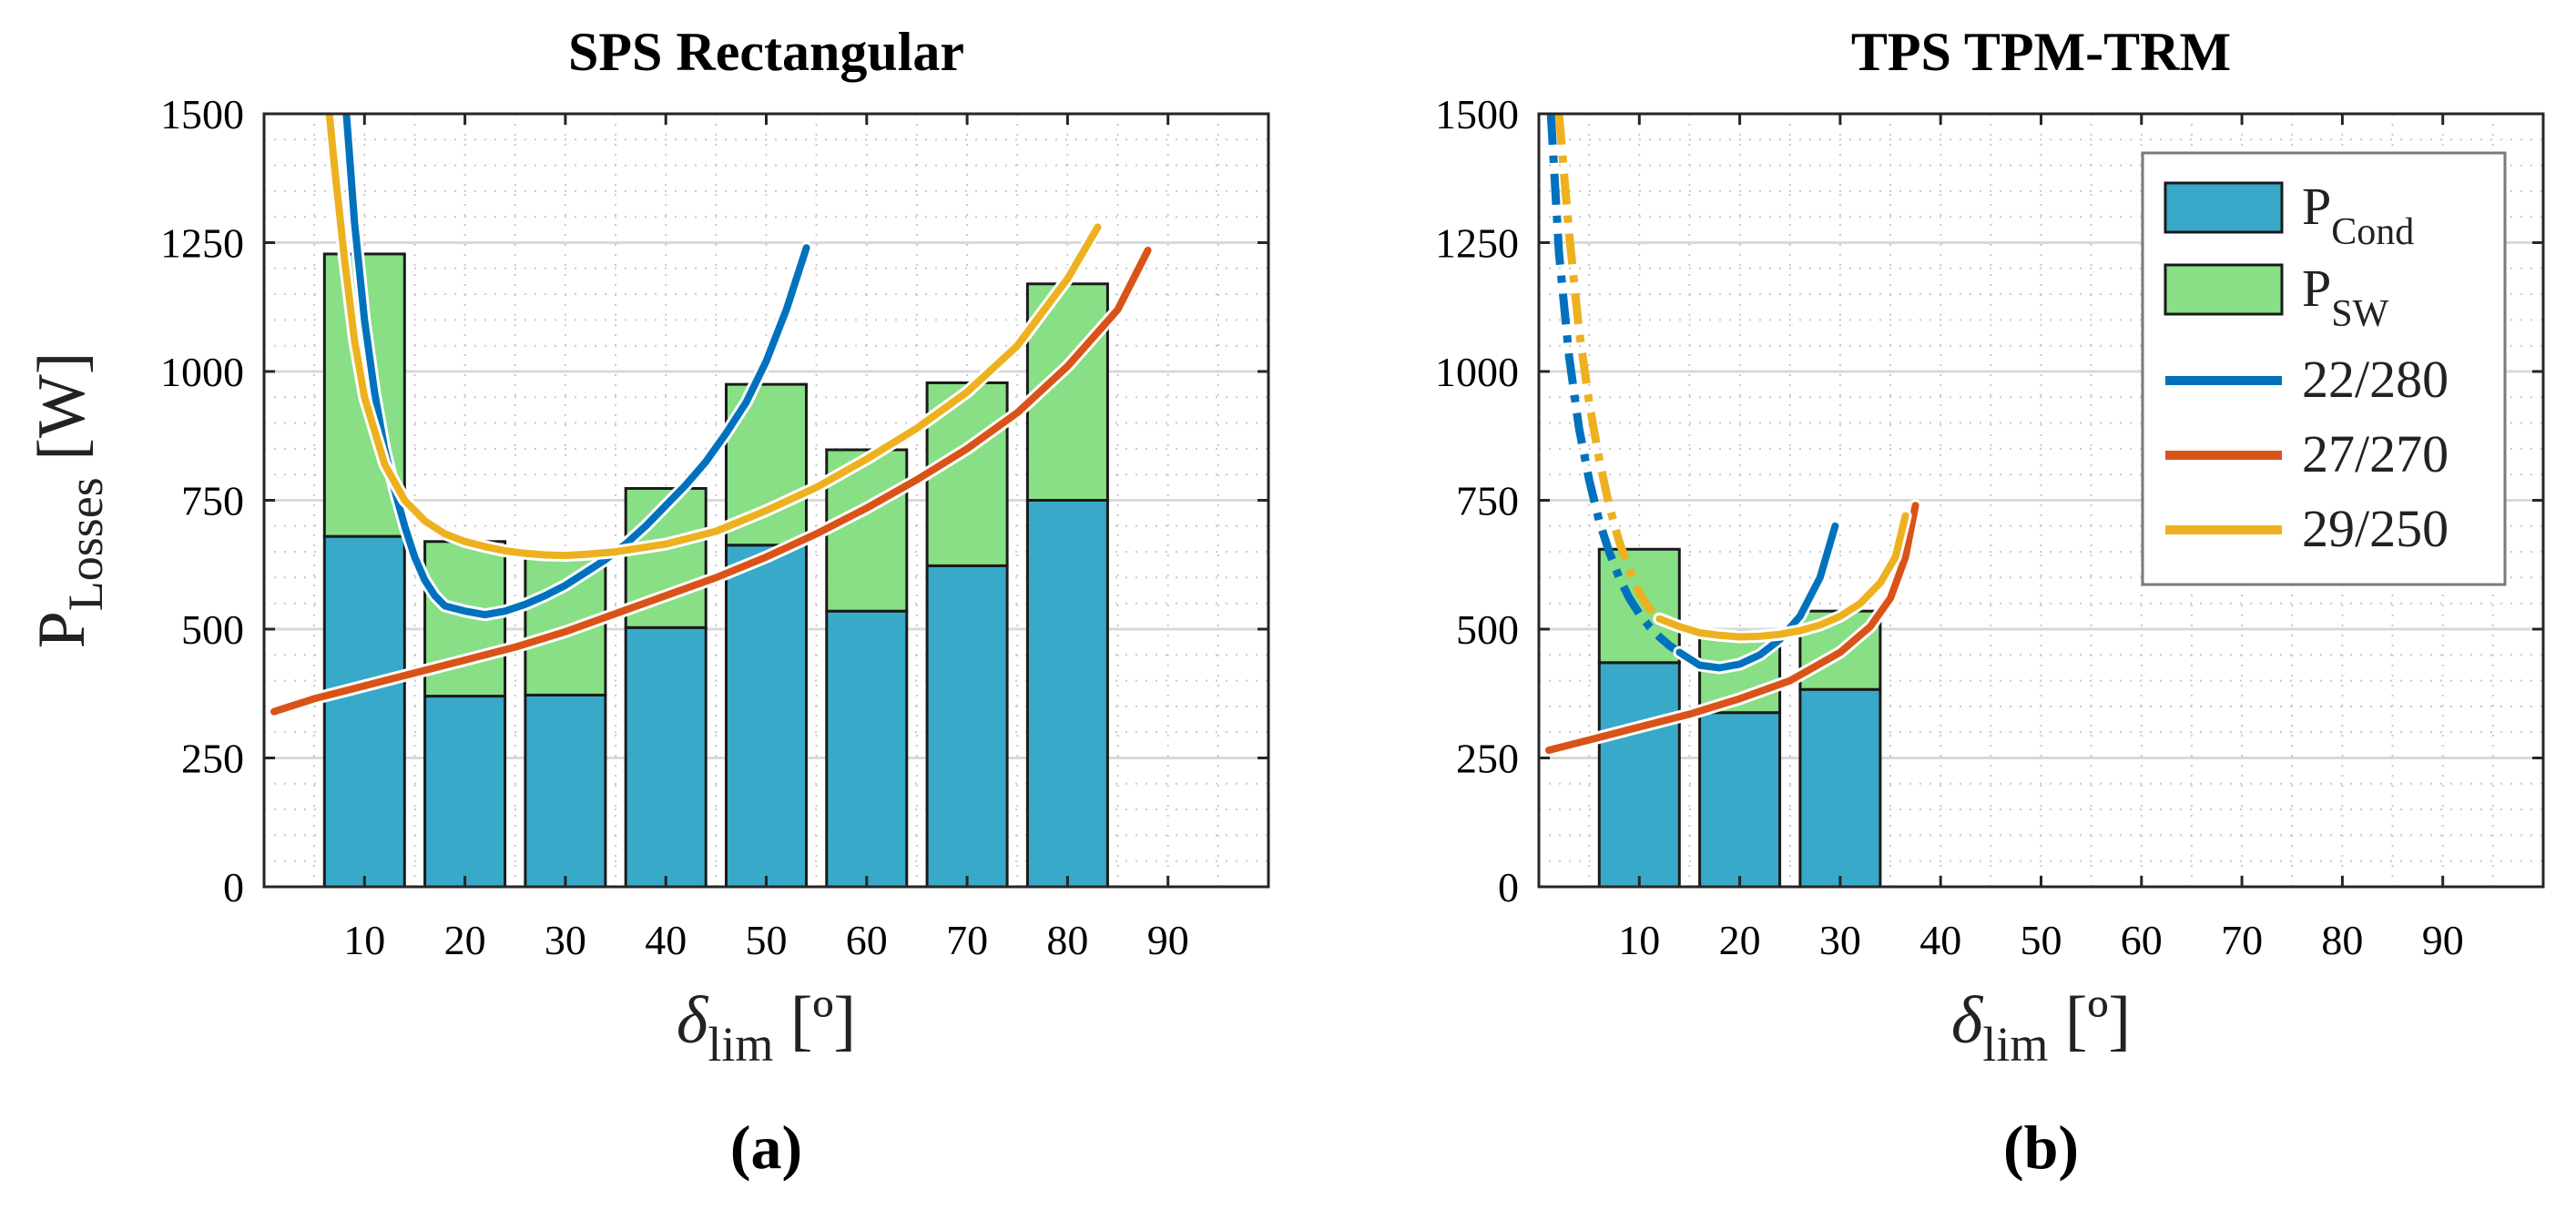  Describe the element at coordinates (2359, 314) in the screenshot. I see `legend-label-sub: SW` at that location.